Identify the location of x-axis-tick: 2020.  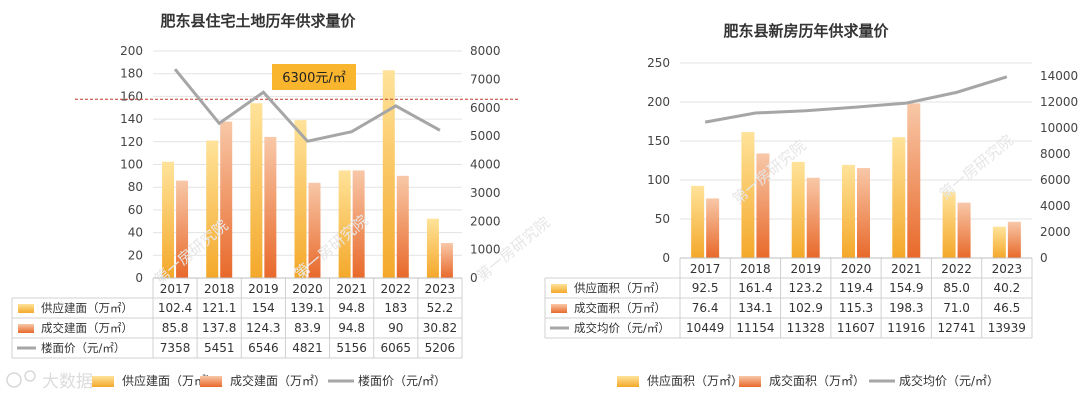
(307, 289).